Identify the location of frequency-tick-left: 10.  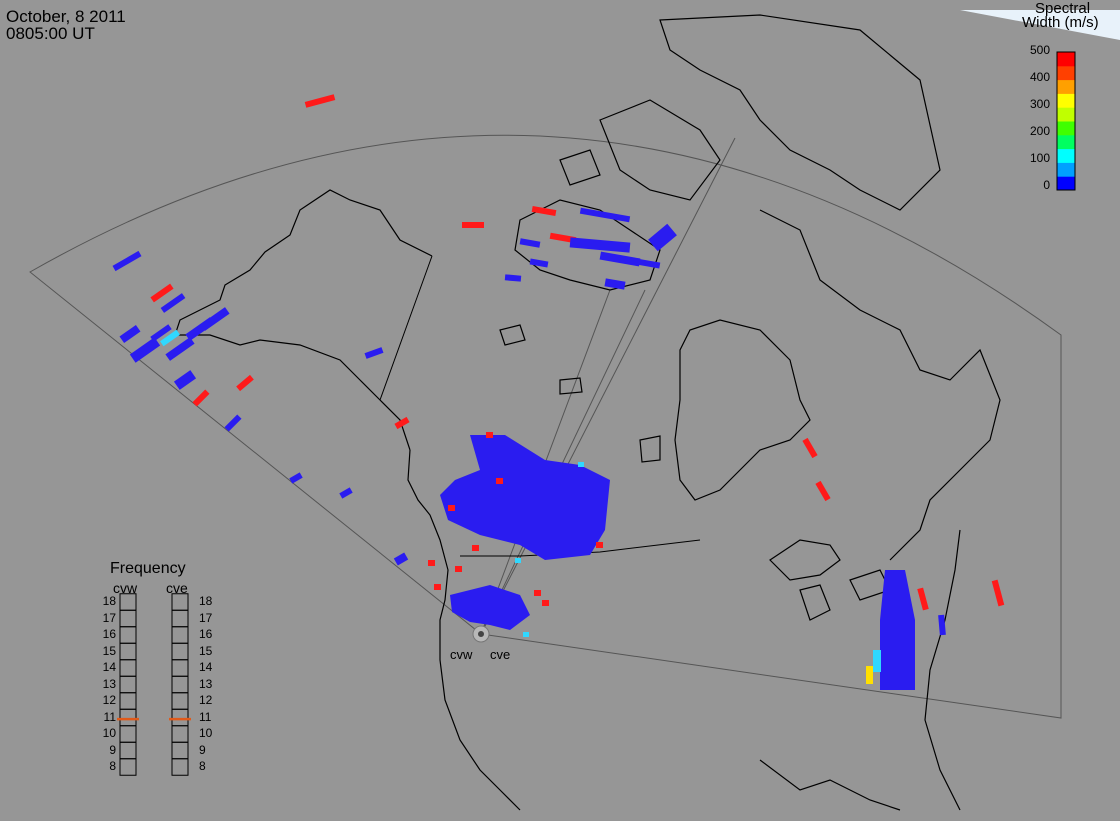
(109, 733).